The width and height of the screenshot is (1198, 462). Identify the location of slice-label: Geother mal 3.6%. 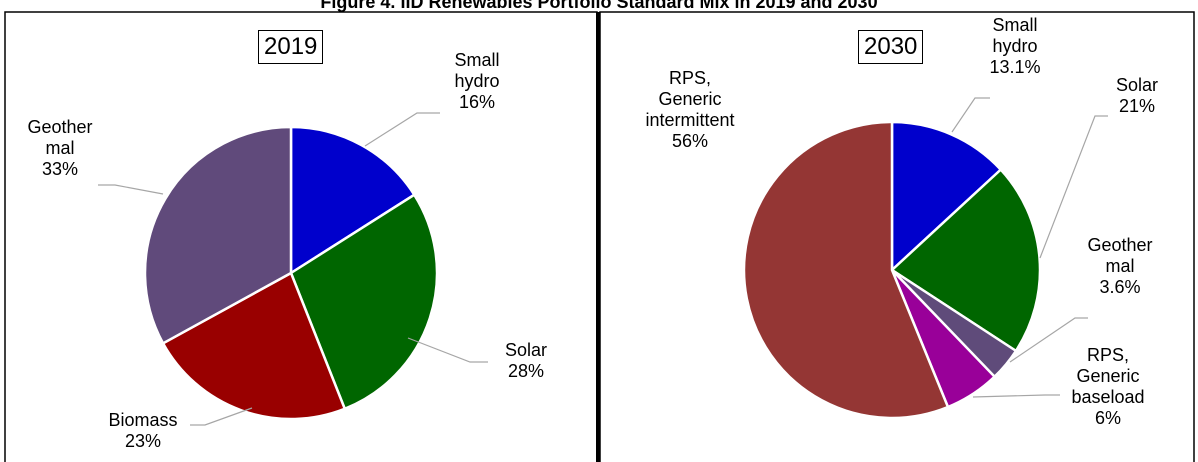
(1119, 266).